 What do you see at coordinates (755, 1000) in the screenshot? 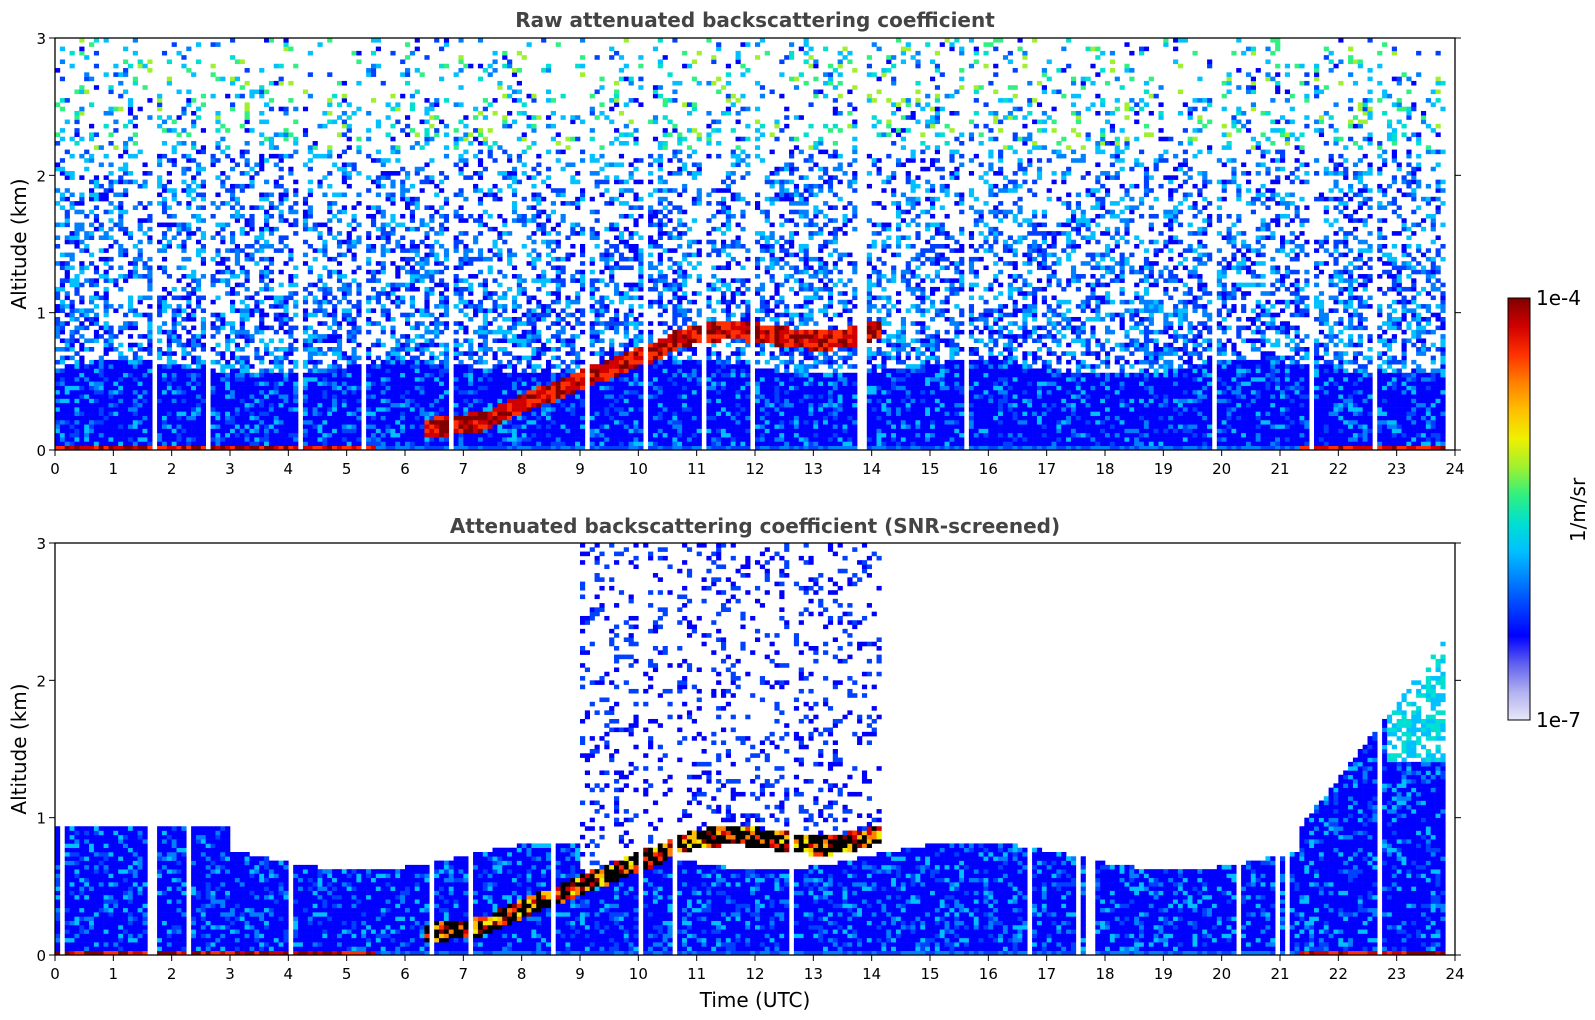
I see `bottom-x-axis-label: Time (UTC)` at bounding box center [755, 1000].